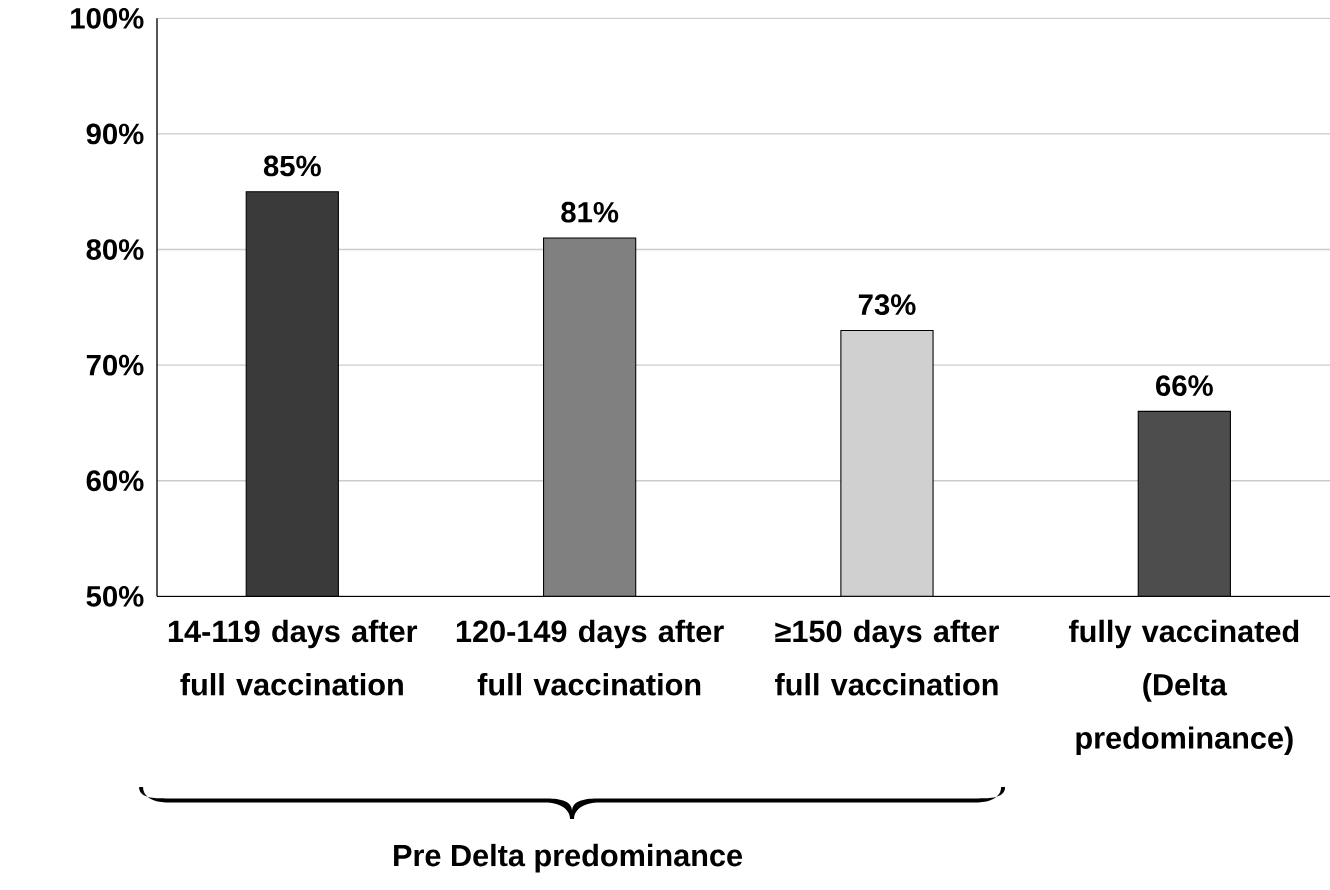 Image resolution: width=1330 pixels, height=890 pixels. Describe the element at coordinates (590, 657) in the screenshot. I see `x-tick-label: 120-149 days after full vaccination` at that location.